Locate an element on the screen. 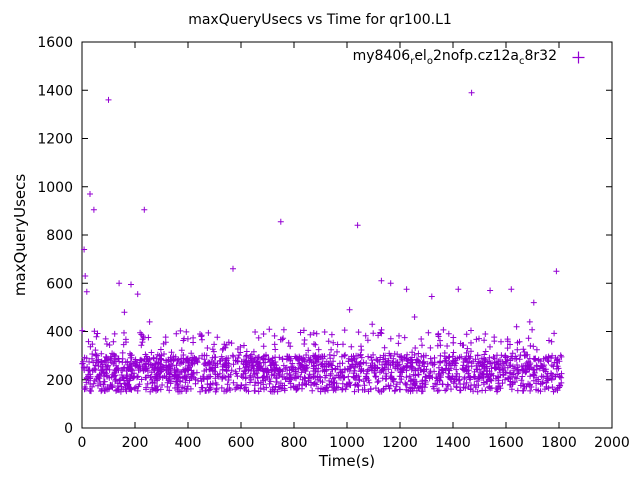  plus-marker-icon is located at coordinates (578, 57).